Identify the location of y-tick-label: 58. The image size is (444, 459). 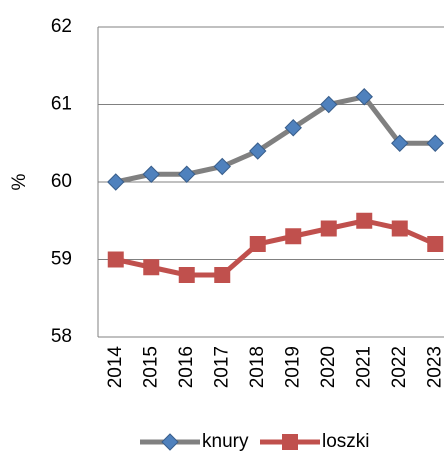
(61, 336).